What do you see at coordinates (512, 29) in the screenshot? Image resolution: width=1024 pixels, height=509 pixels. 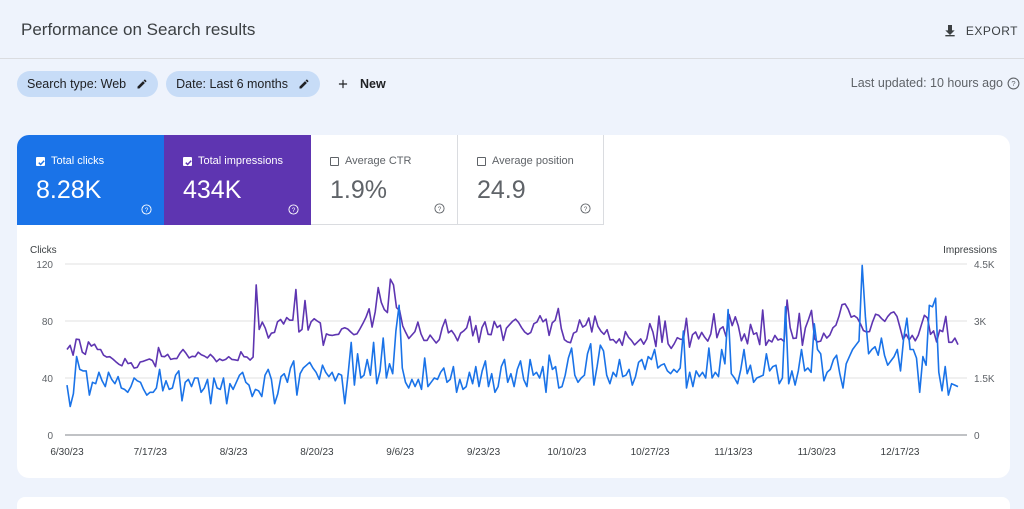 I see `header: Performance on Search results EXPORT` at bounding box center [512, 29].